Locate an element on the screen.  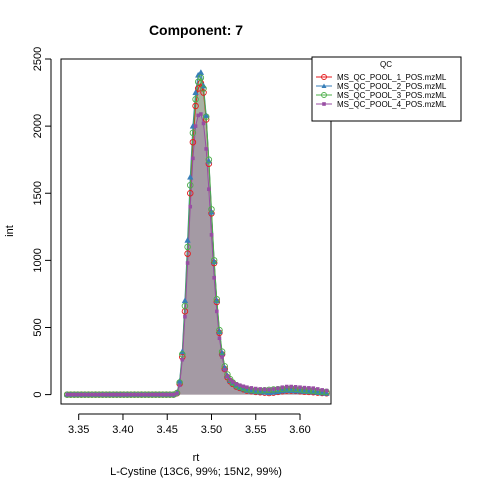
legend-label-2: MS_QC_POOL_2_POS.mzML is located at coordinates (392, 86).